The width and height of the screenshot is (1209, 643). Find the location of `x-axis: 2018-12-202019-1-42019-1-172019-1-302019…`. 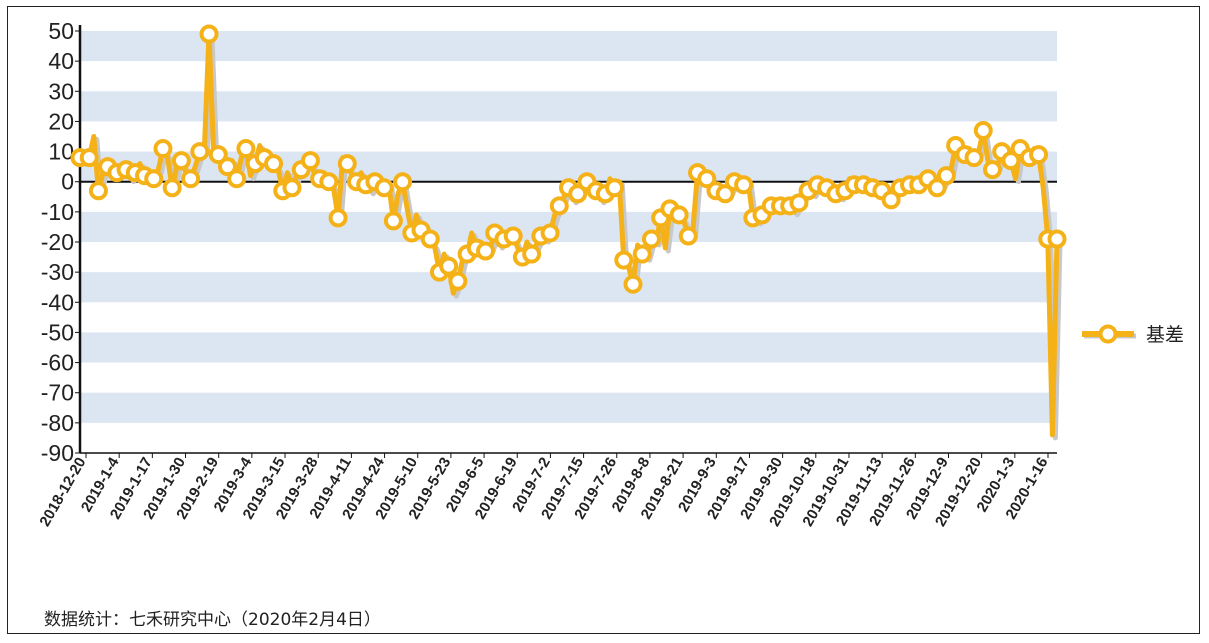

x-axis: 2018-12-202019-1-42019-1-172019-1-302019… is located at coordinates (546, 490).